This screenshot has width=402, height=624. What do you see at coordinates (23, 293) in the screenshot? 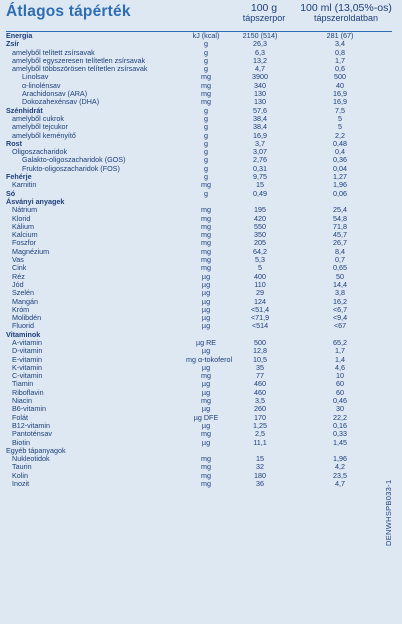
I see `row-name: Szelén` at bounding box center [23, 293].